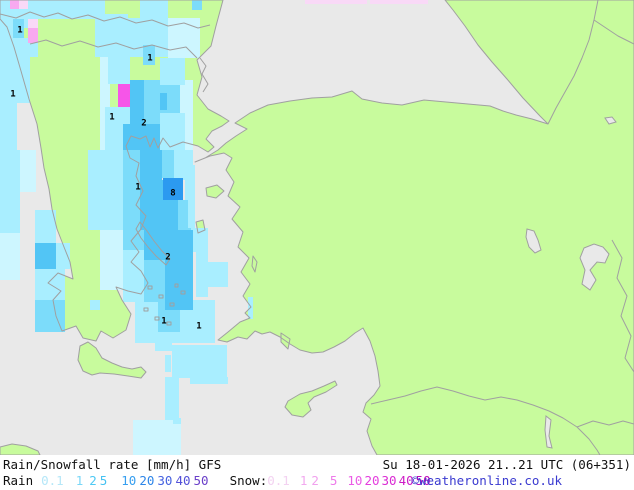 The image size is (634, 490). I want to click on scale-value: 0.1, so click(52, 480).